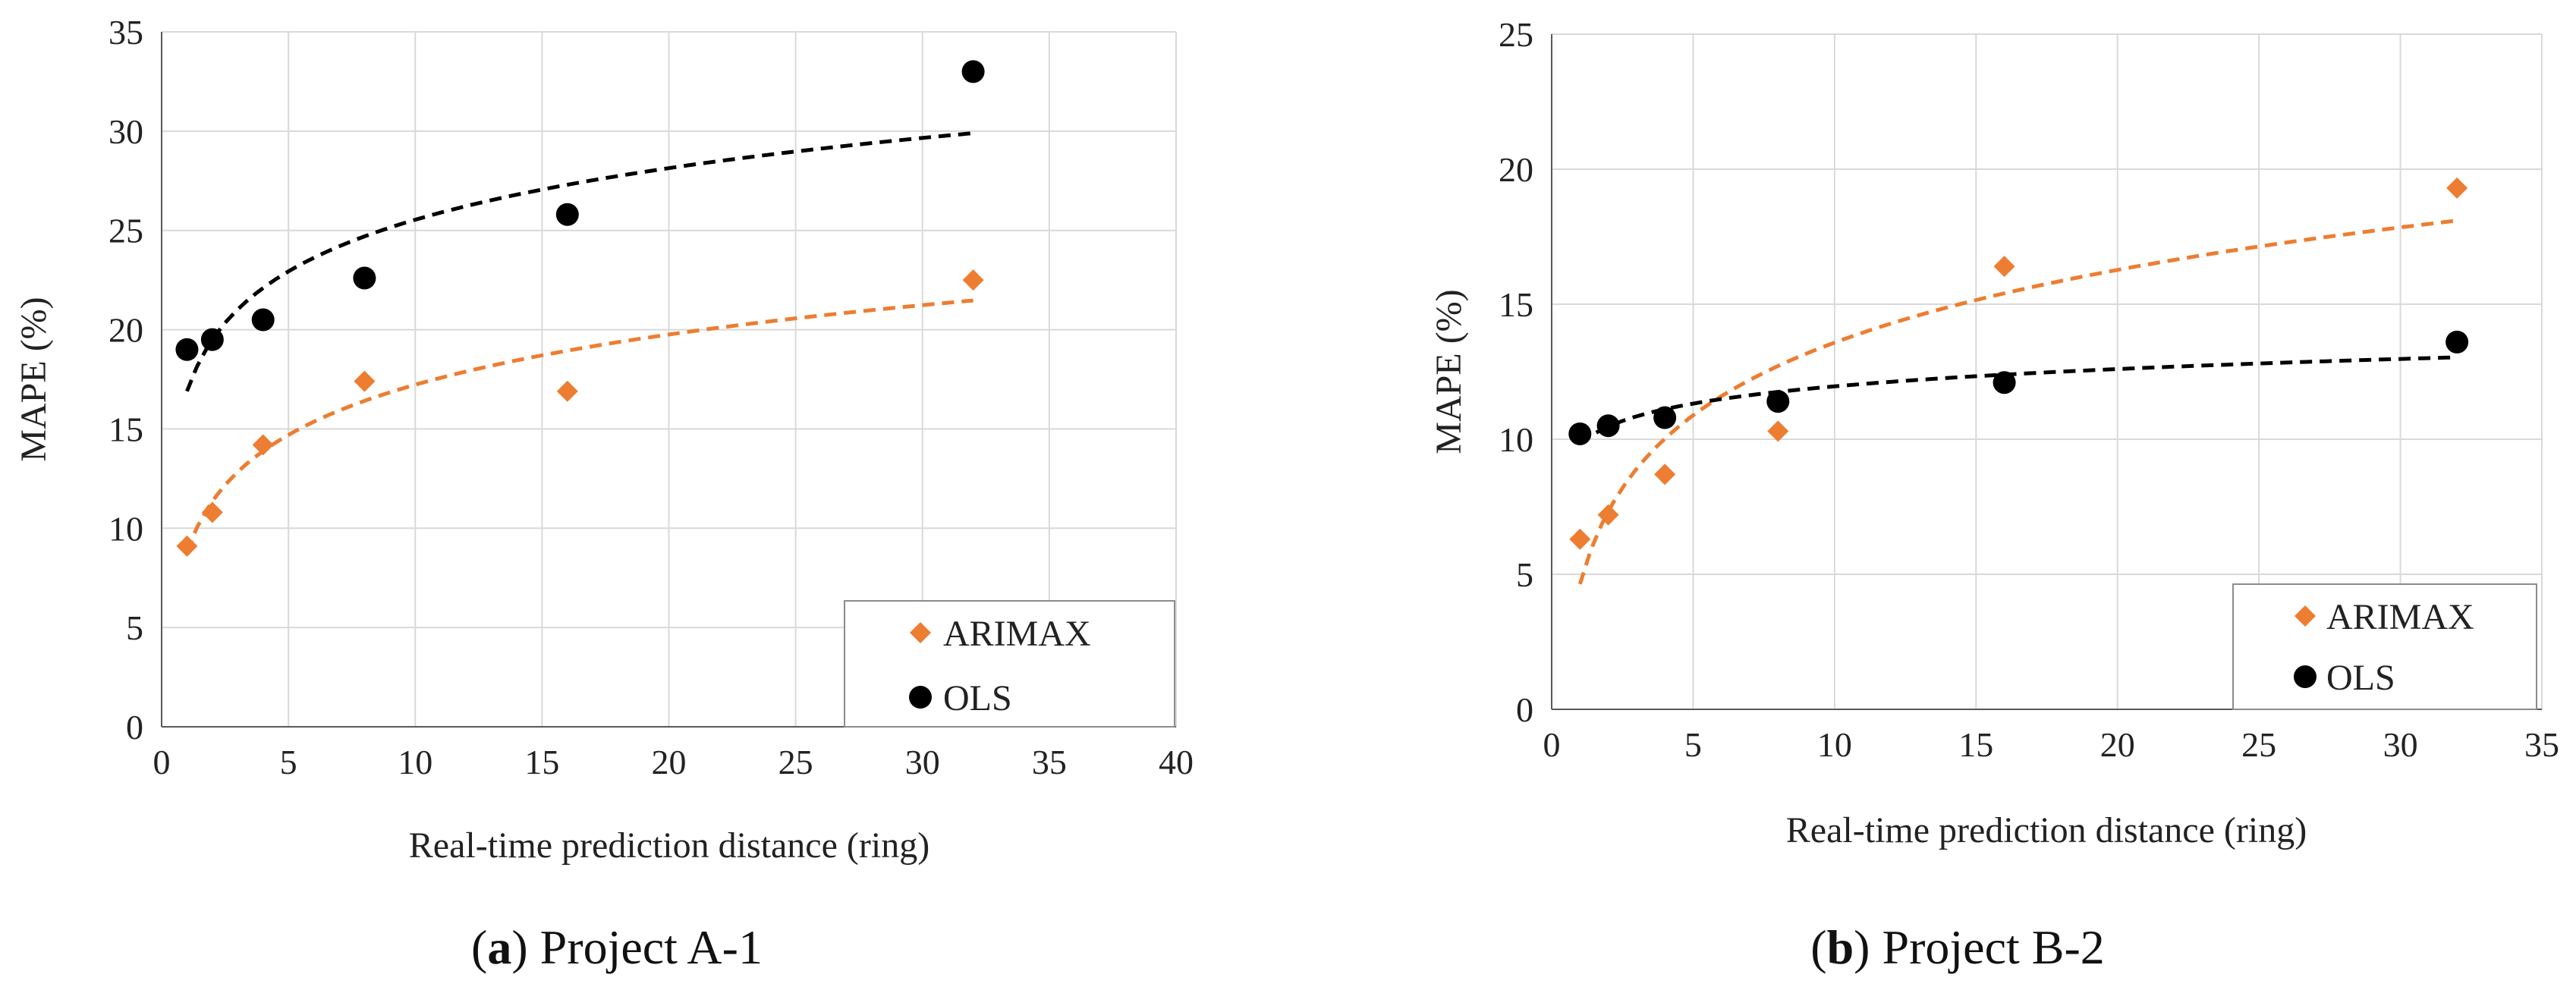  I want to click on x-axis-title-b: Real-time prediction distance (ring), so click(2046, 830).